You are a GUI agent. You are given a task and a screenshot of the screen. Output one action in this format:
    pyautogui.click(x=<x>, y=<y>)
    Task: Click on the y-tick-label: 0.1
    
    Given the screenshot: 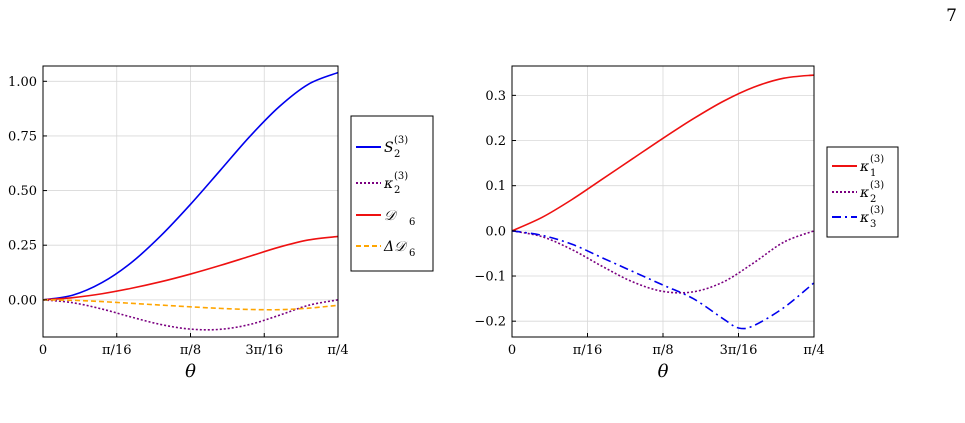 What is the action you would take?
    pyautogui.click(x=495, y=186)
    